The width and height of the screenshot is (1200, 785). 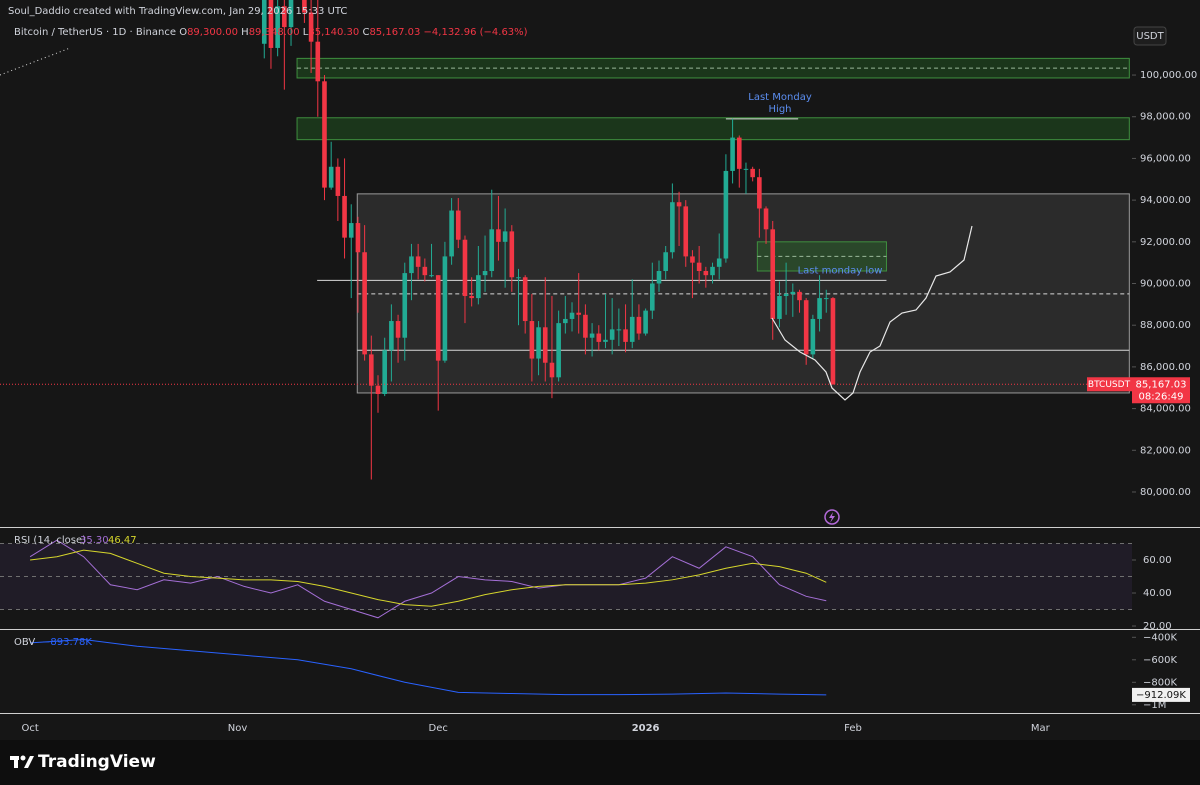 What do you see at coordinates (1161, 384) in the screenshot?
I see `last-price-label: 85,167.03` at bounding box center [1161, 384].